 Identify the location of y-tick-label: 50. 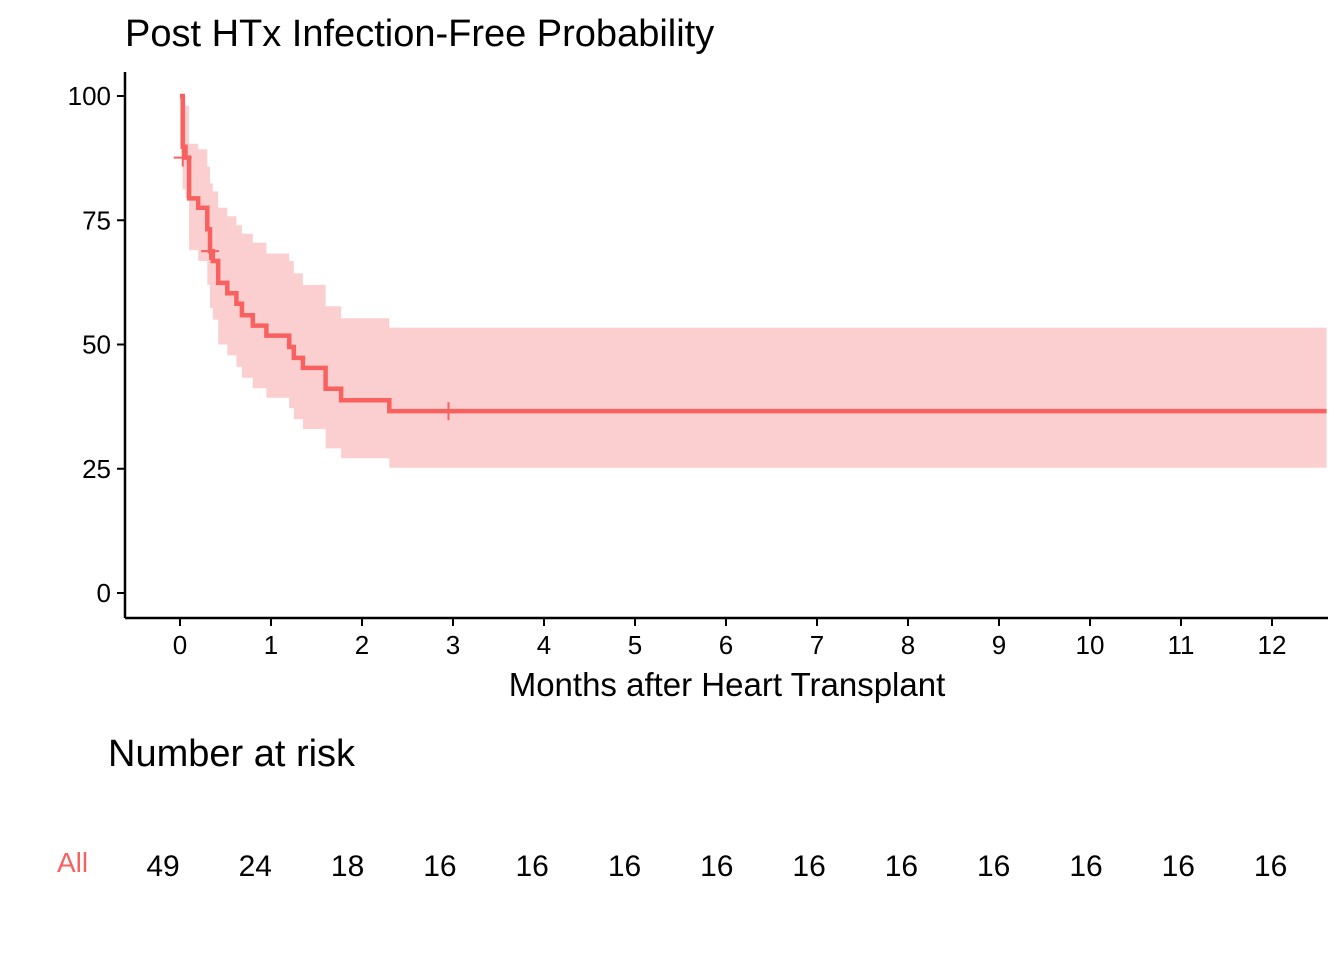
(96, 345).